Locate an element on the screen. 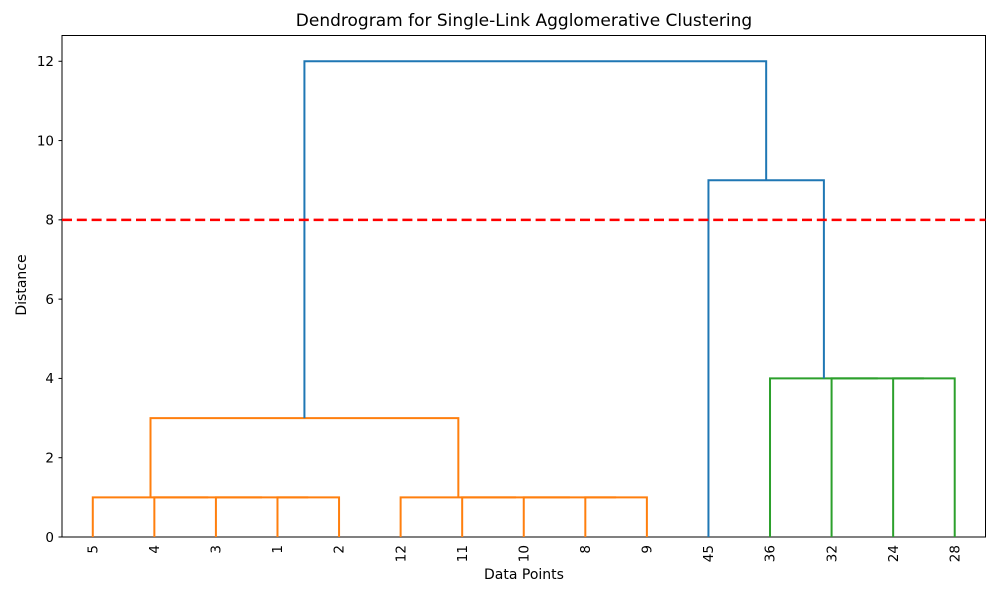  x-leaf-label: 12 is located at coordinates (401, 553).